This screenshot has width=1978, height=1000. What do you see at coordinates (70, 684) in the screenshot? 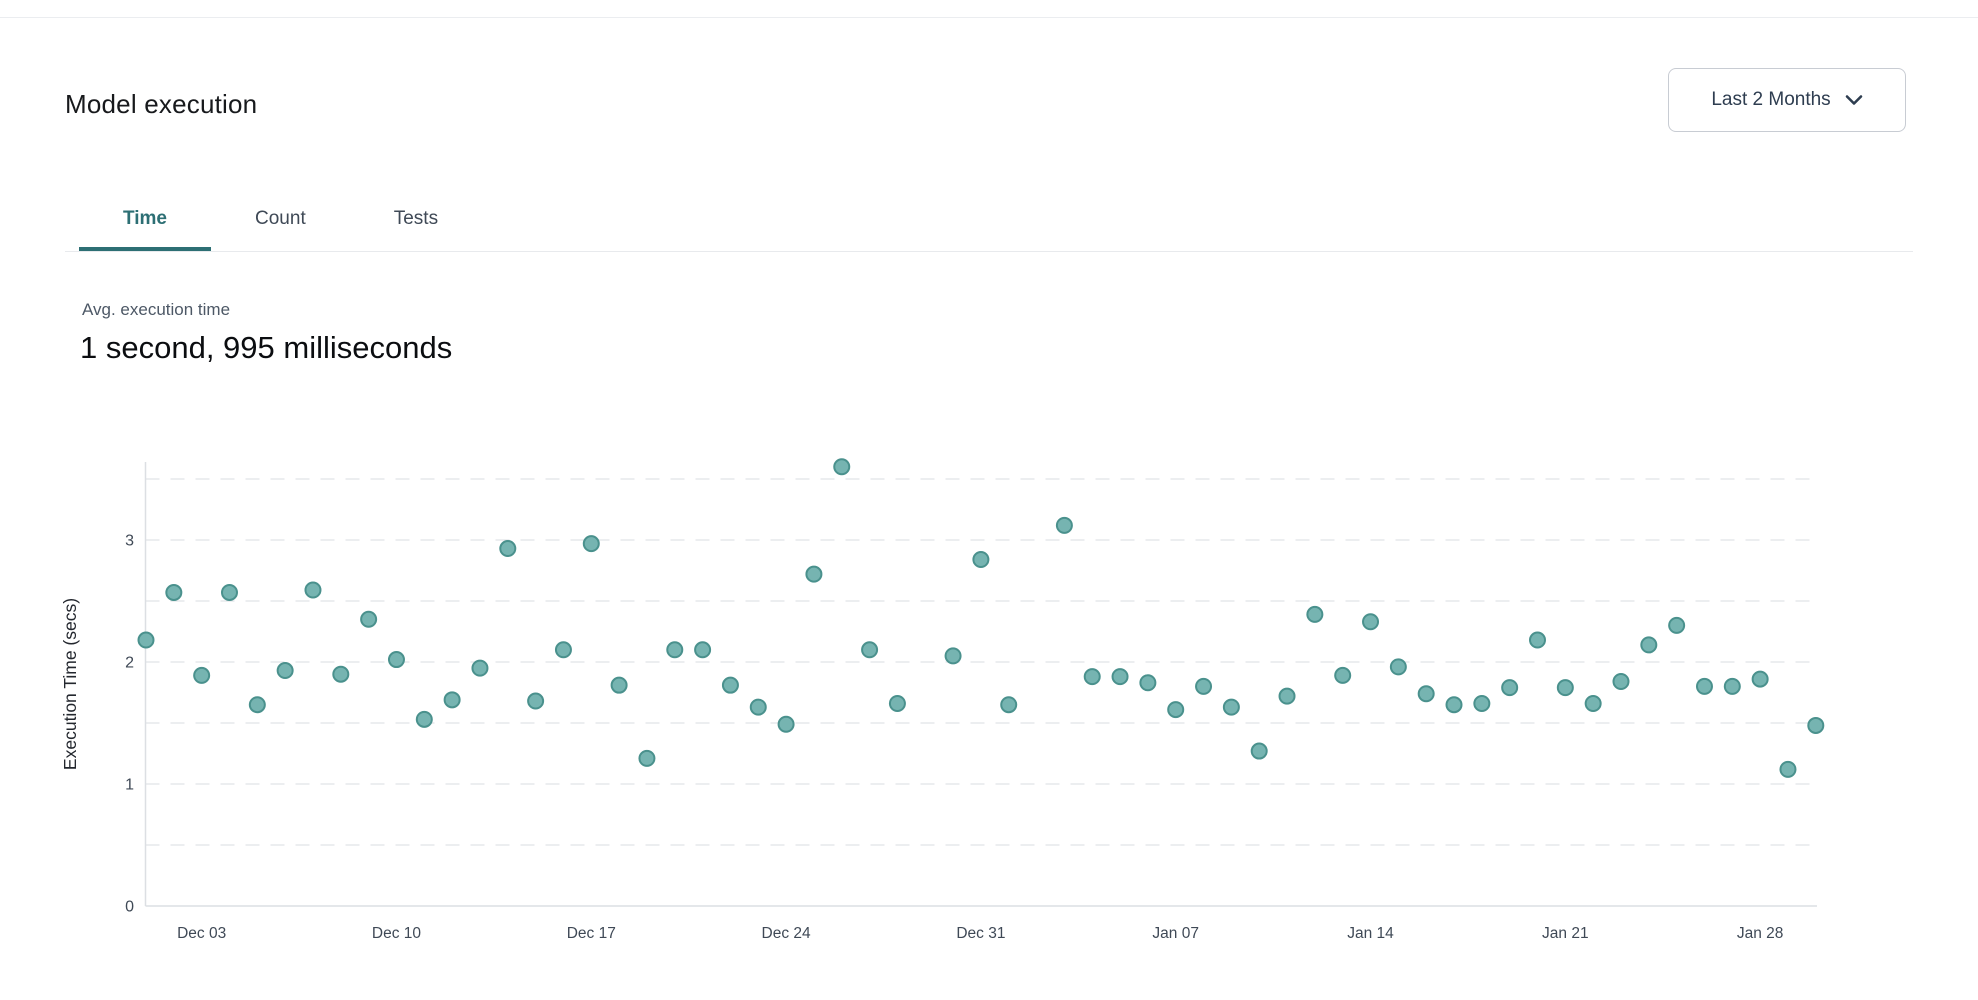
I see `y-axis-title: Execution Time (secs)` at bounding box center [70, 684].